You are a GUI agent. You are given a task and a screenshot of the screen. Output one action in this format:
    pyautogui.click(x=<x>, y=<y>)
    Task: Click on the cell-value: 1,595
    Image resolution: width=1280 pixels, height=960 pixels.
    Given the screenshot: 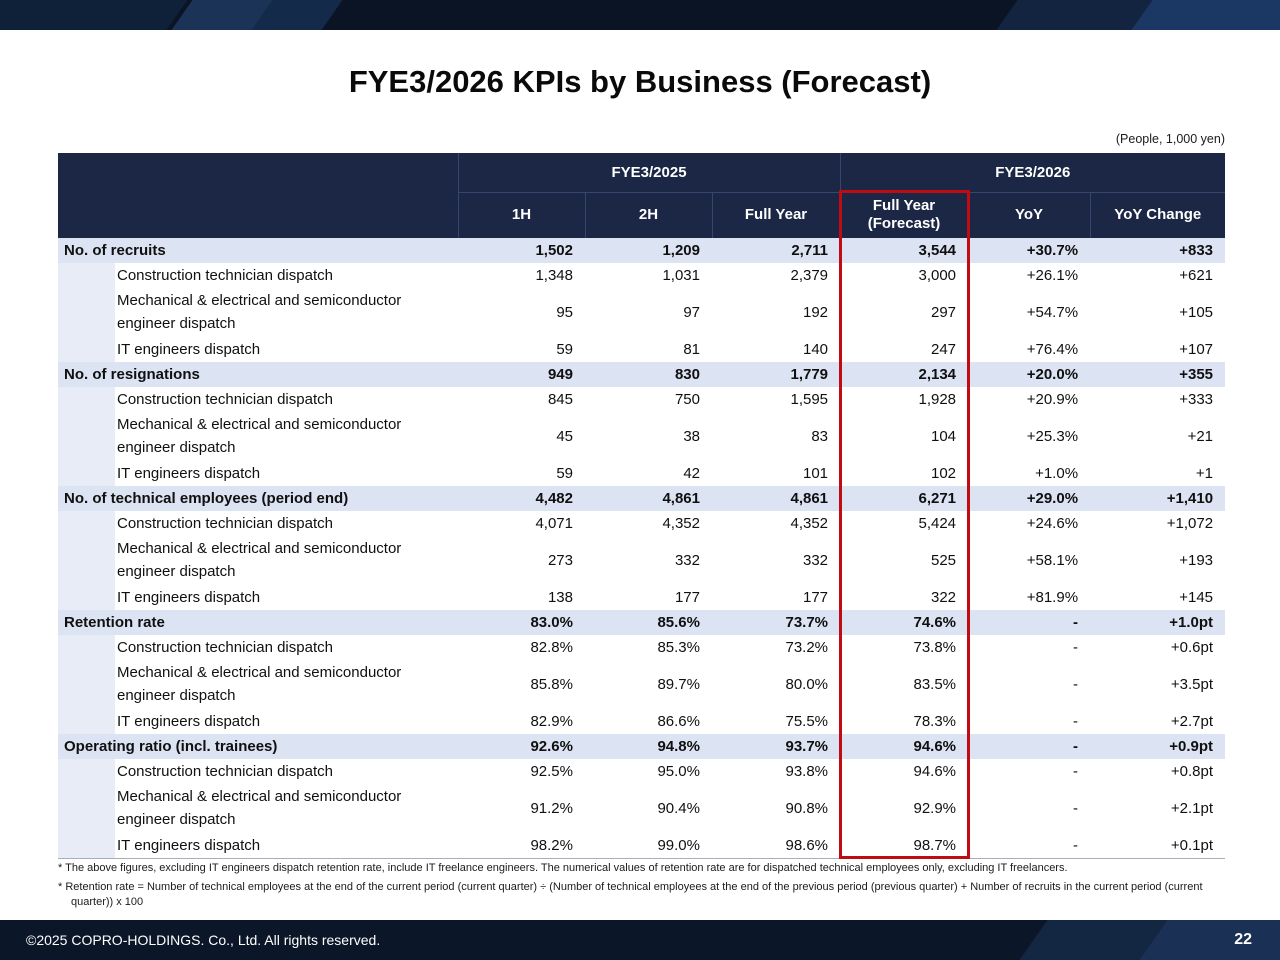 What is the action you would take?
    pyautogui.click(x=809, y=399)
    